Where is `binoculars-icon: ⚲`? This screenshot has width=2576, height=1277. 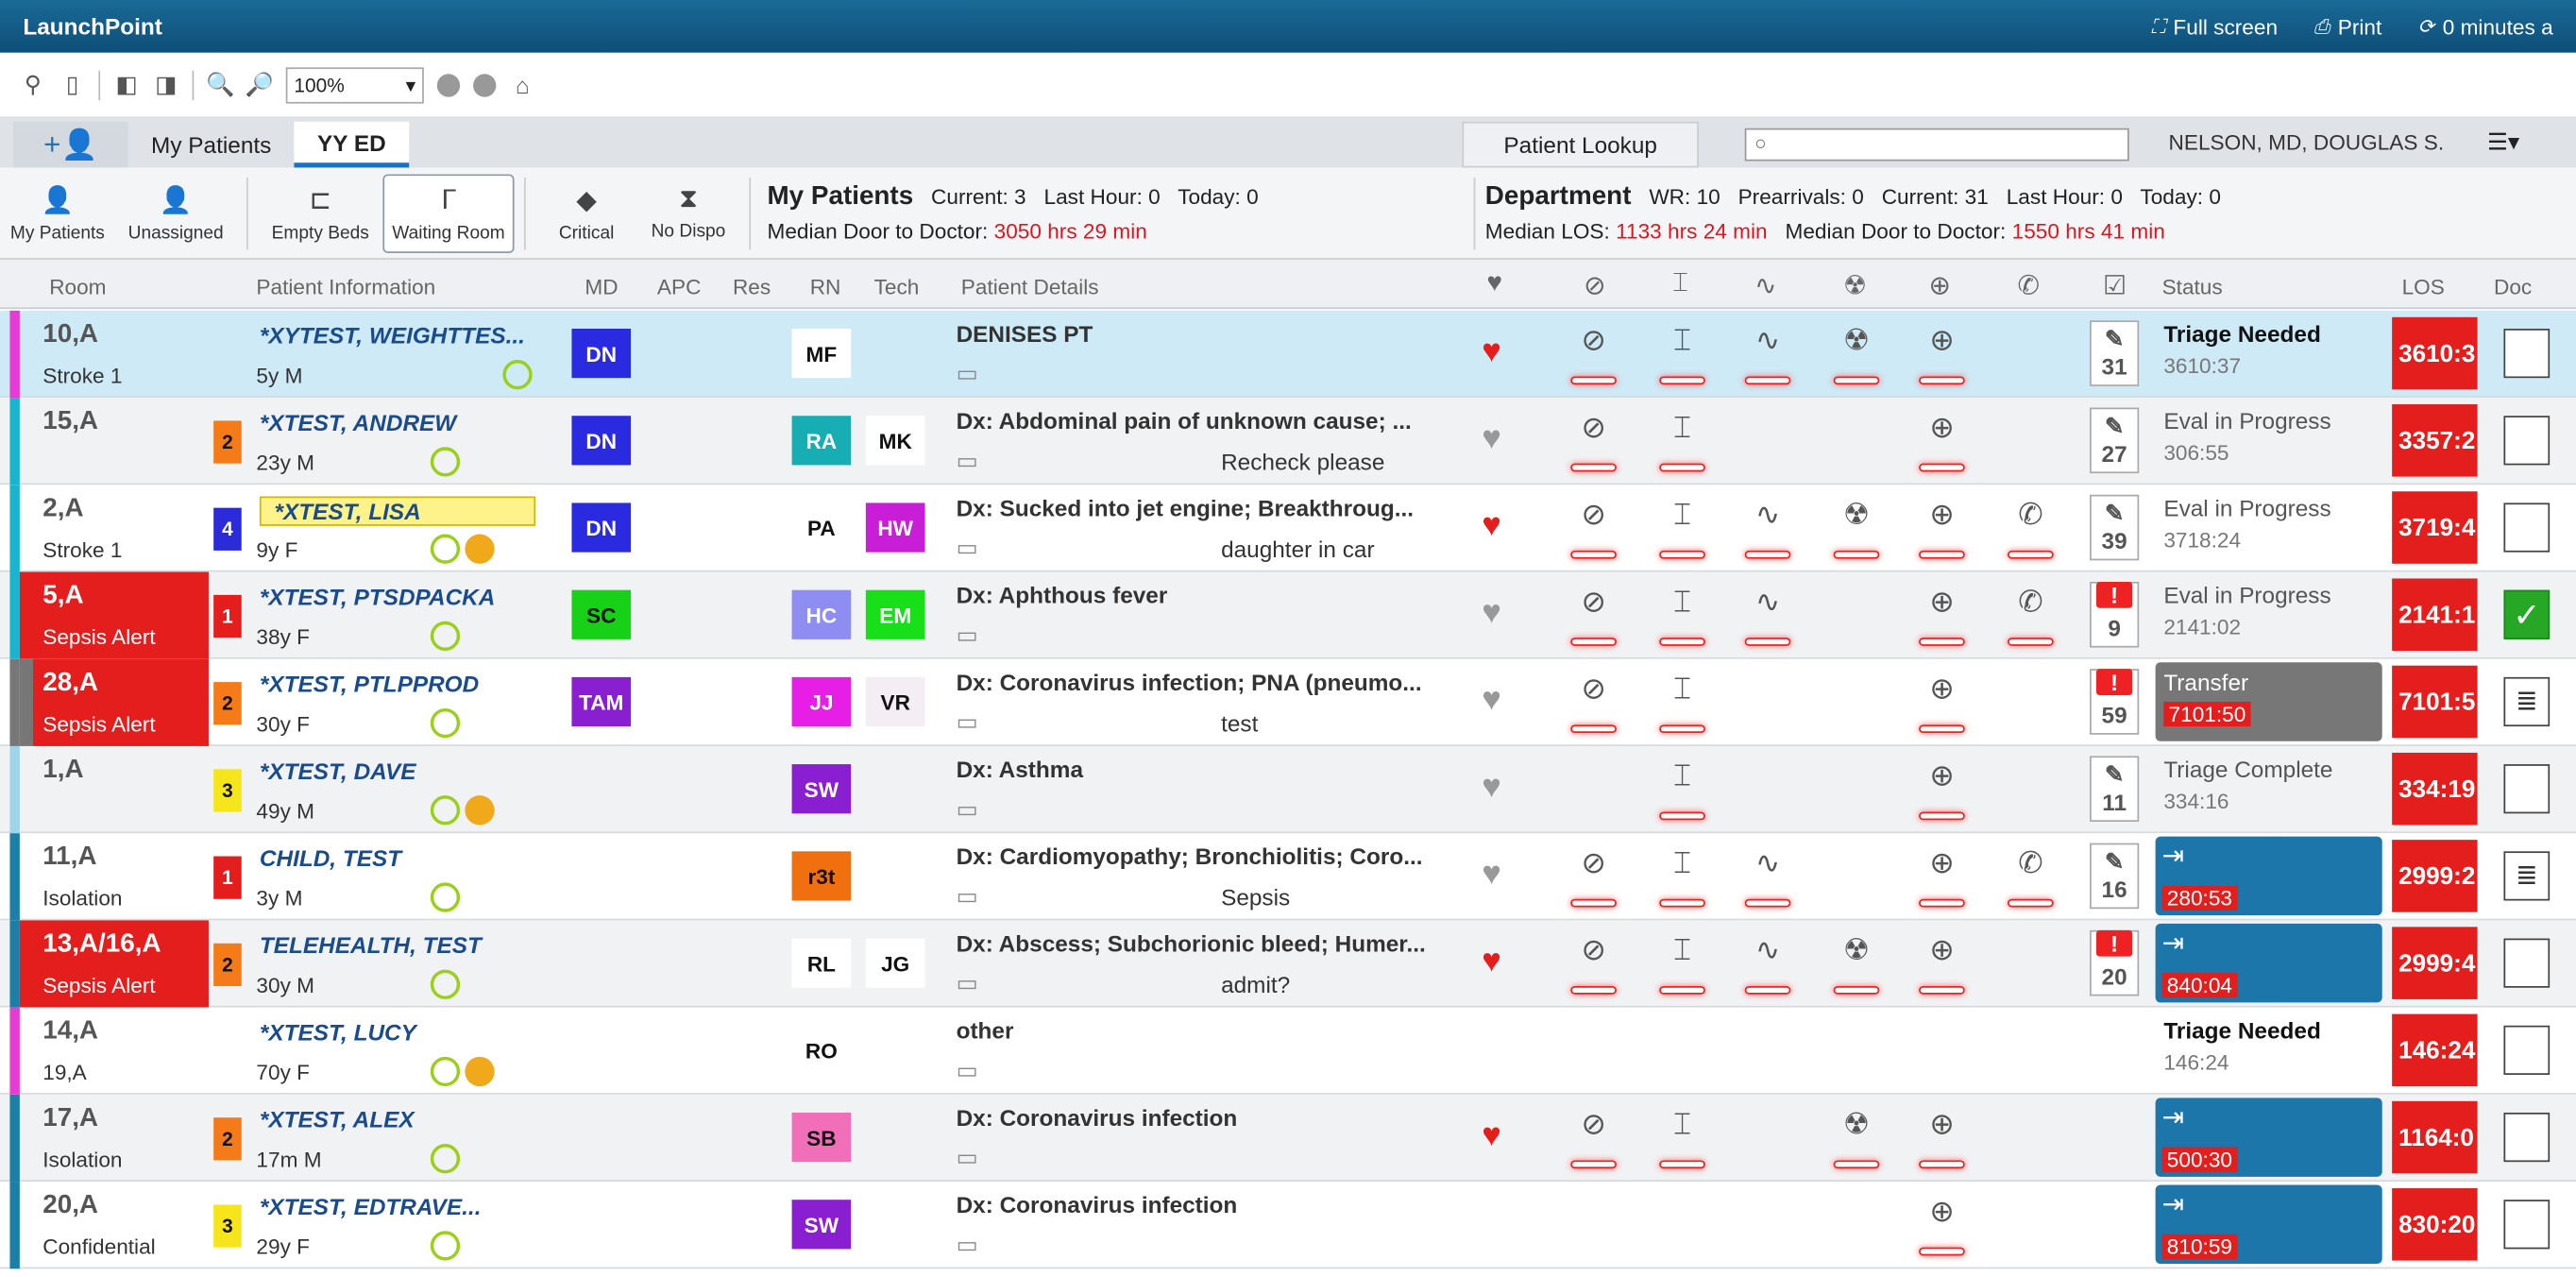
binoculars-icon: ⚲ is located at coordinates (33, 83).